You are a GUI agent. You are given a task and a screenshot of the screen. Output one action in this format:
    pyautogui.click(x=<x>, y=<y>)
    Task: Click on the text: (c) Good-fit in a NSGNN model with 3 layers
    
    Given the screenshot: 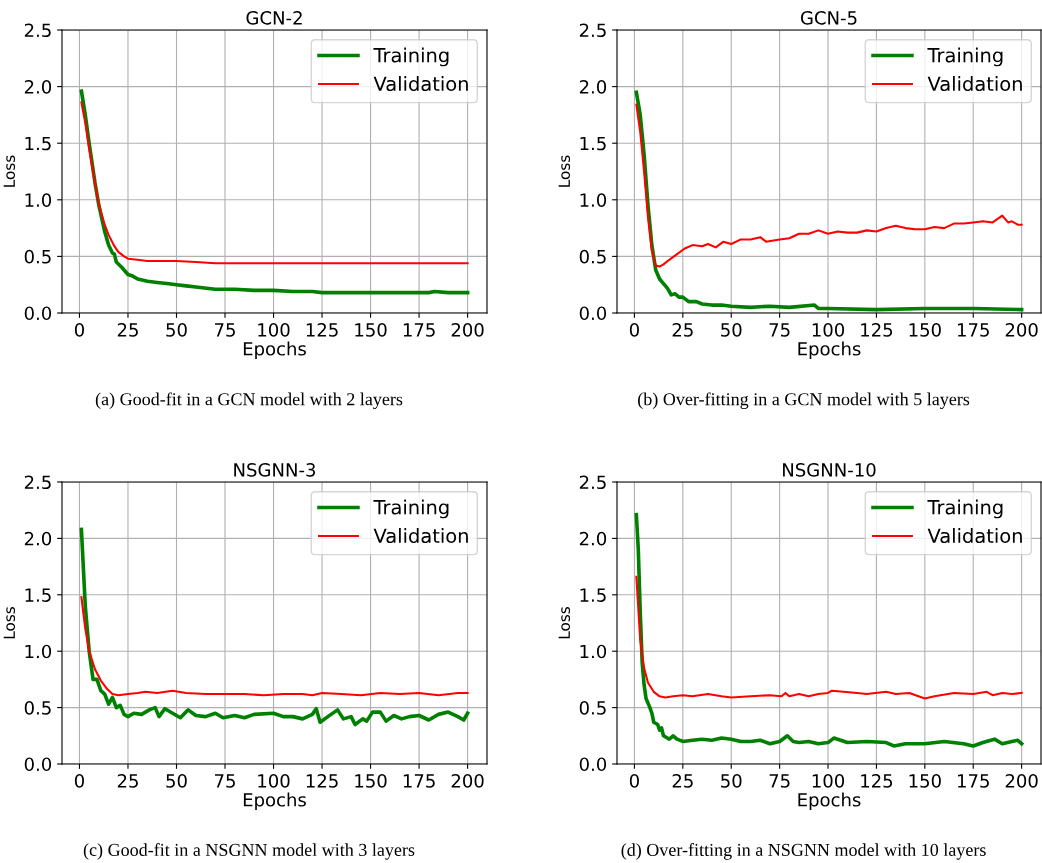 What is the action you would take?
    pyautogui.click(x=249, y=851)
    